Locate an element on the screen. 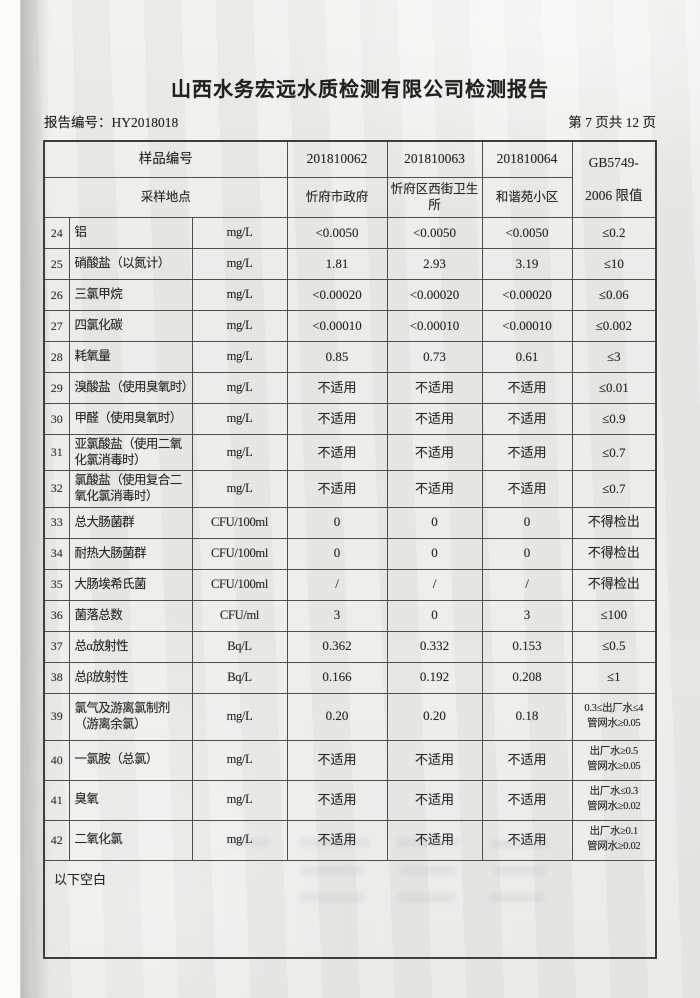 The image size is (700, 998). unit: CFU/ml is located at coordinates (239, 615).